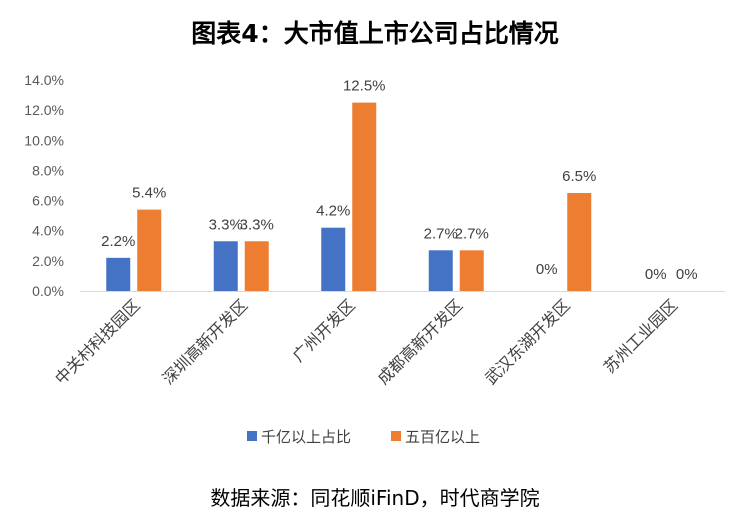 The image size is (750, 519). What do you see at coordinates (48, 170) in the screenshot?
I see `y-tick-label: 8.0%` at bounding box center [48, 170].